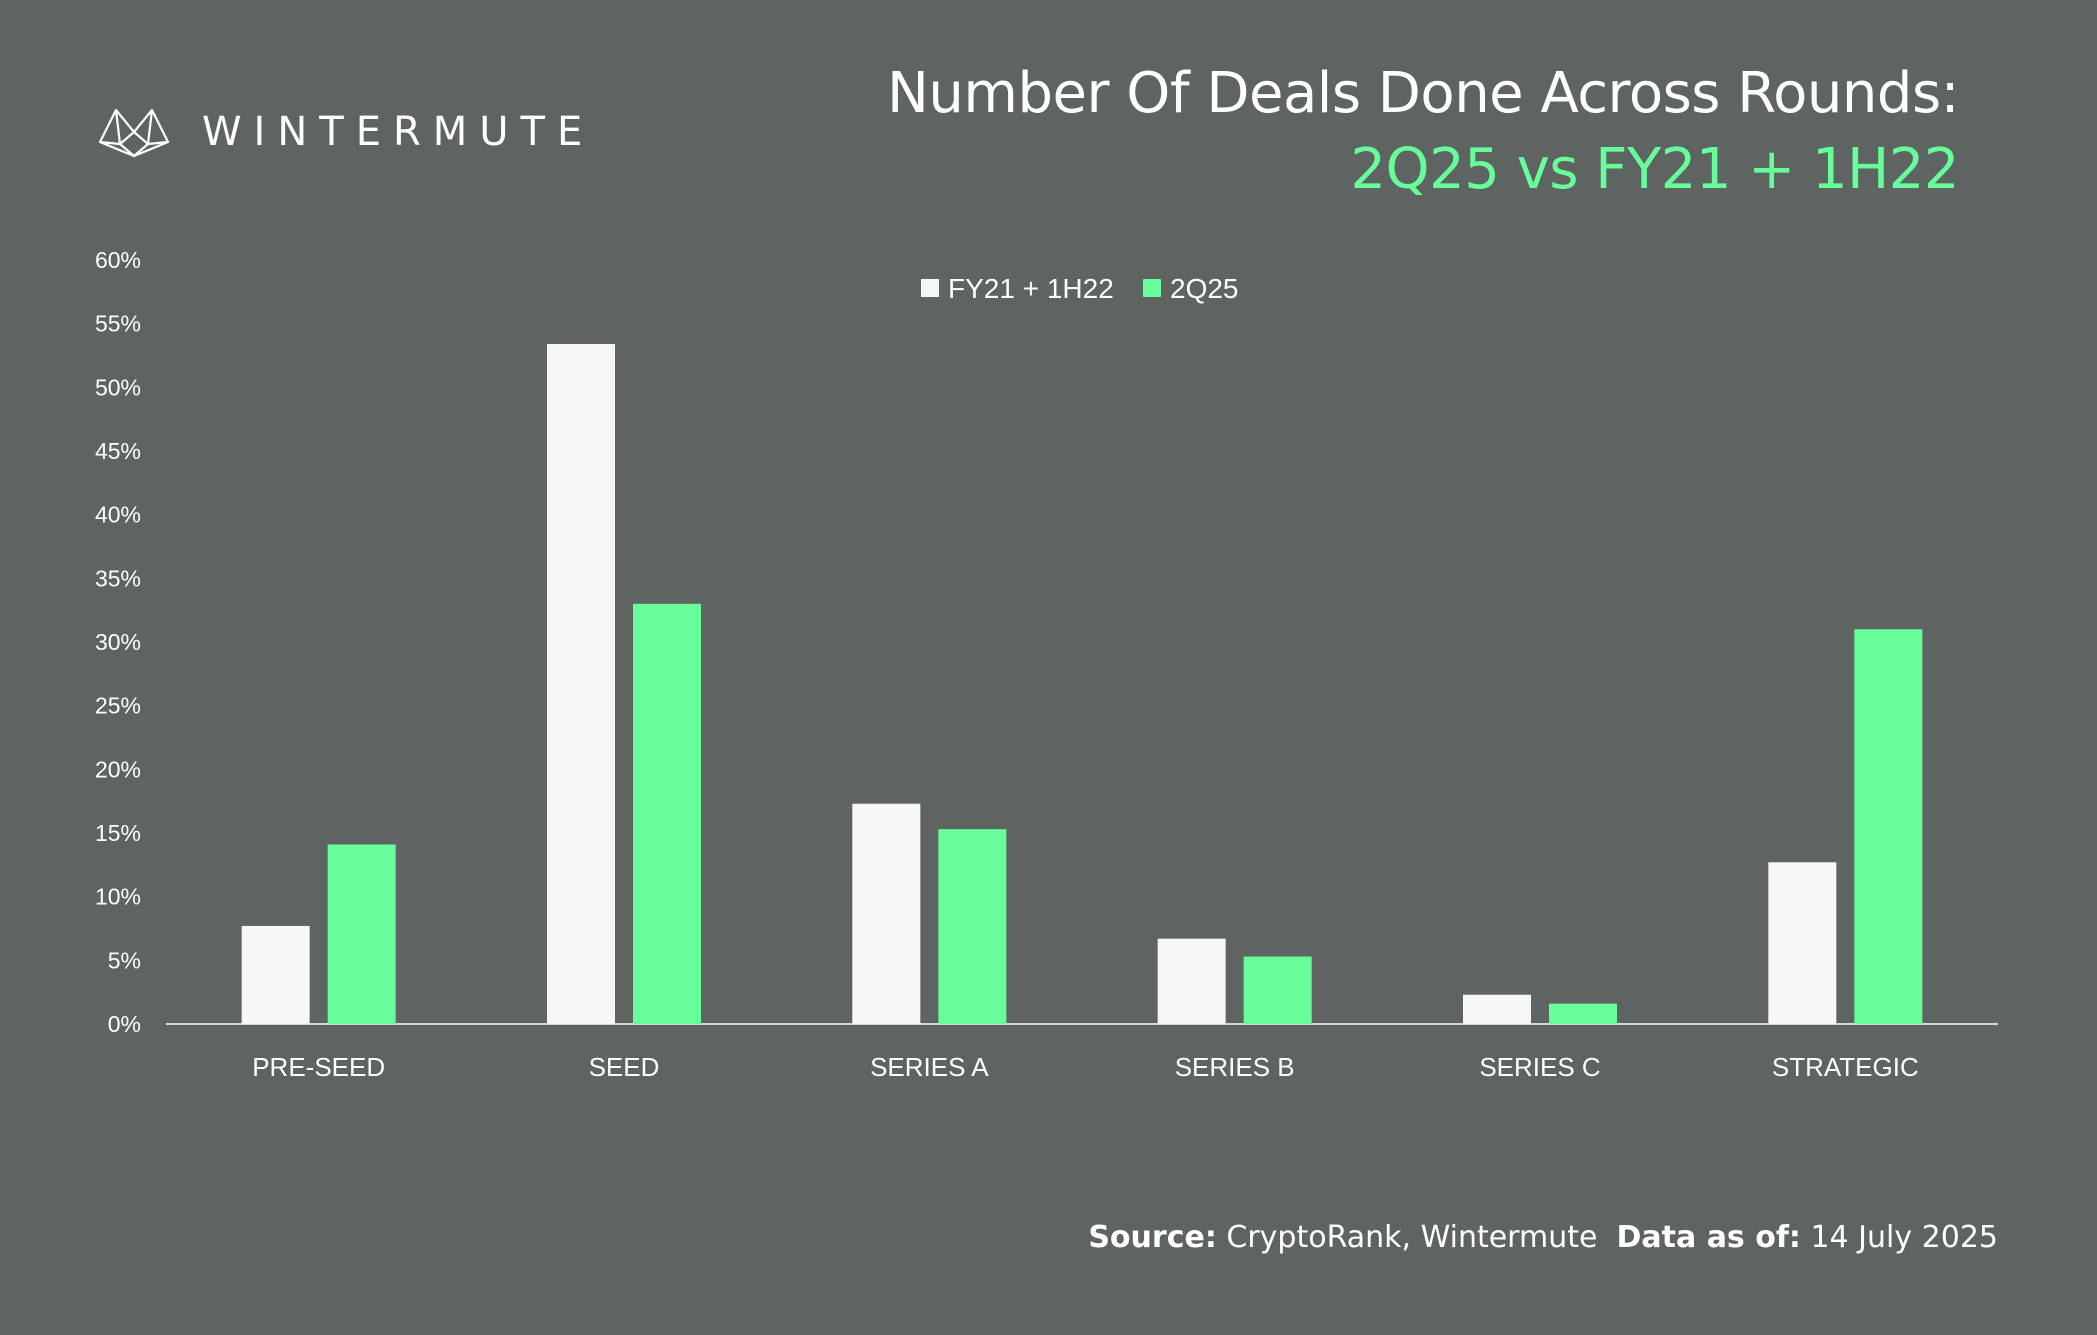 Image resolution: width=2097 pixels, height=1335 pixels. I want to click on date-label: Data as of:, so click(1708, 1237).